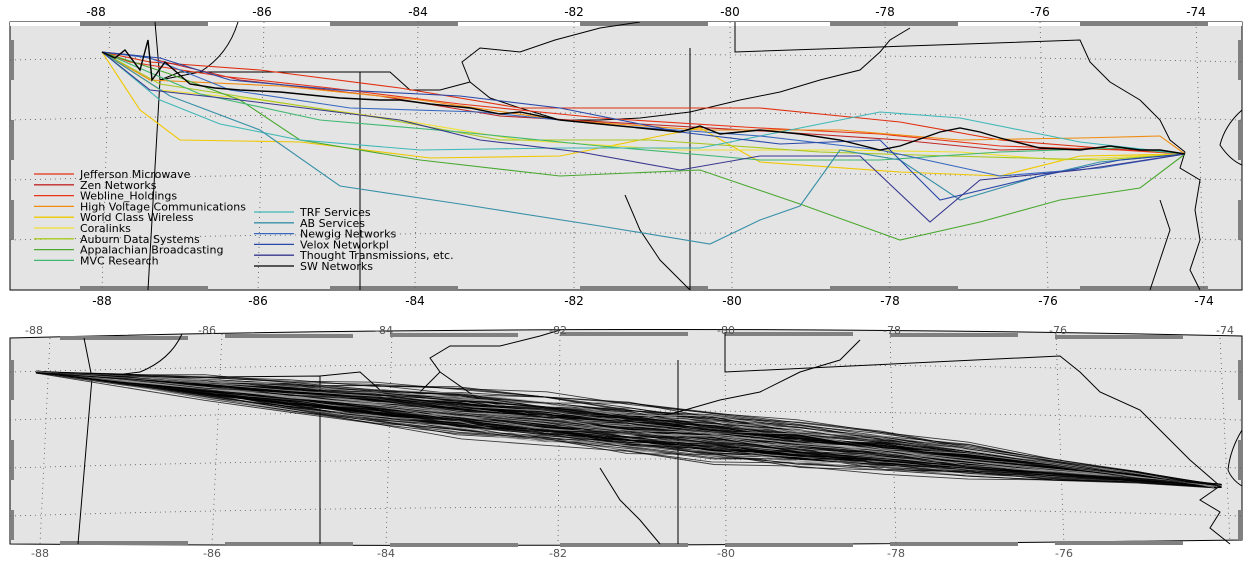 The height and width of the screenshot is (562, 1255). Describe the element at coordinates (332, 223) in the screenshot. I see `legend-label: AB Services` at that location.